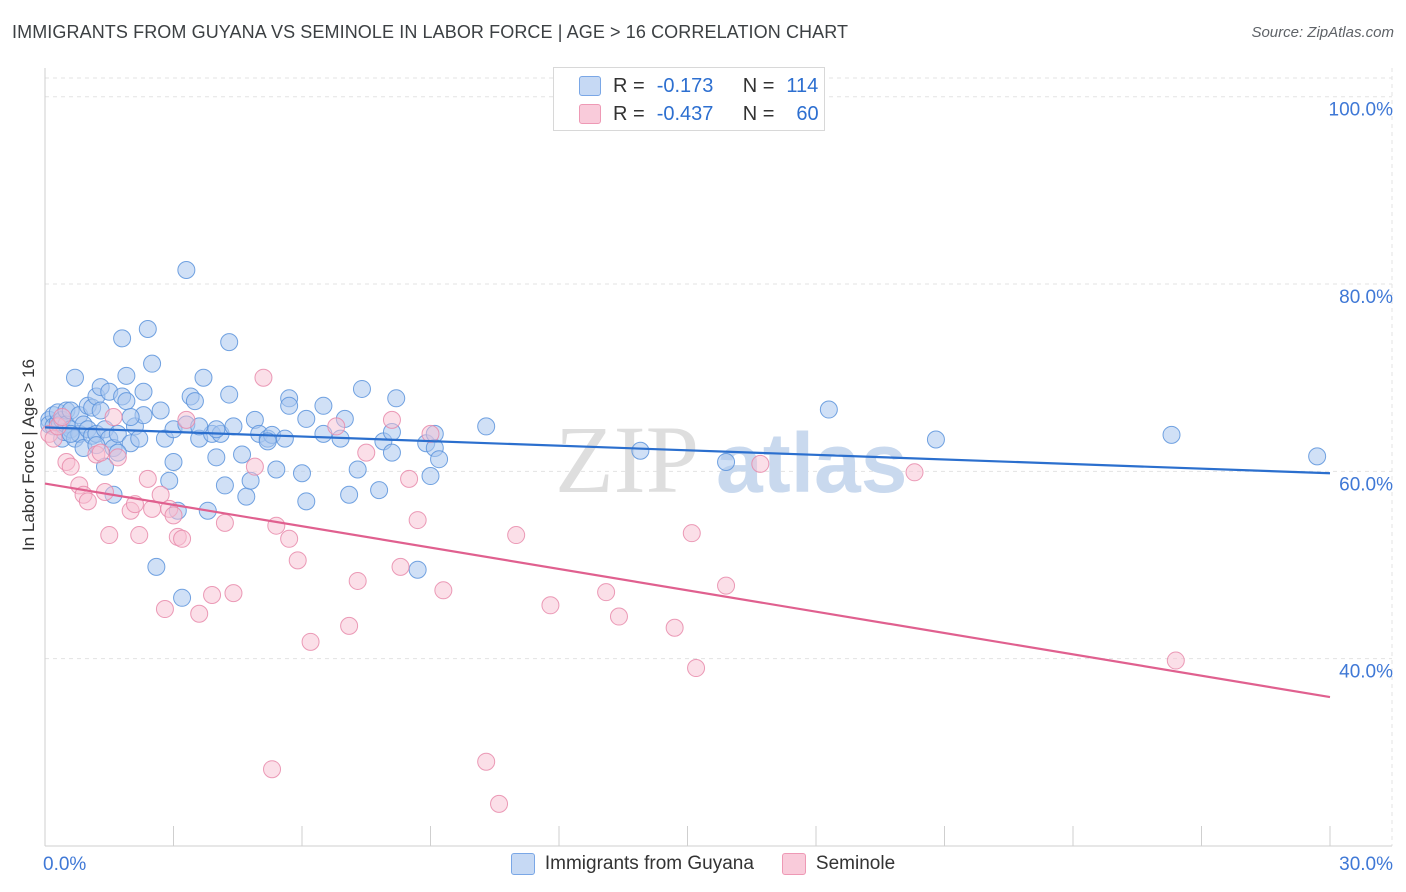 This screenshot has height=892, width=1406. I want to click on watermark: ZIP atlas, so click(731, 459).